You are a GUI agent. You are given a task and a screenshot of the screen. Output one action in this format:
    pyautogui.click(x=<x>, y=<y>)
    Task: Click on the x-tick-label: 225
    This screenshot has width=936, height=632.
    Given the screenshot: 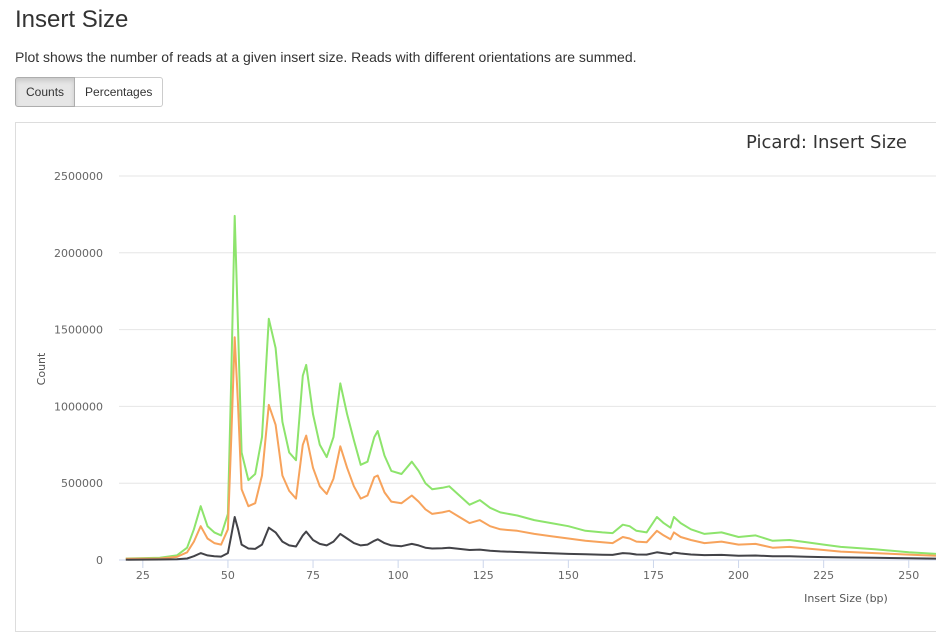 What is the action you would take?
    pyautogui.click(x=823, y=575)
    